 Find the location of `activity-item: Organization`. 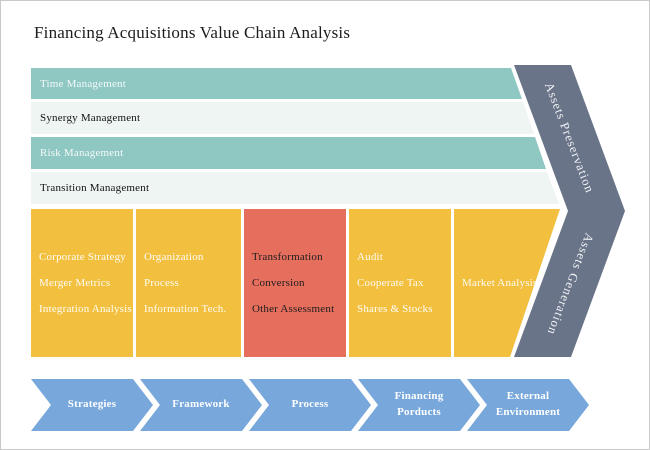

activity-item: Organization is located at coordinates (174, 257).